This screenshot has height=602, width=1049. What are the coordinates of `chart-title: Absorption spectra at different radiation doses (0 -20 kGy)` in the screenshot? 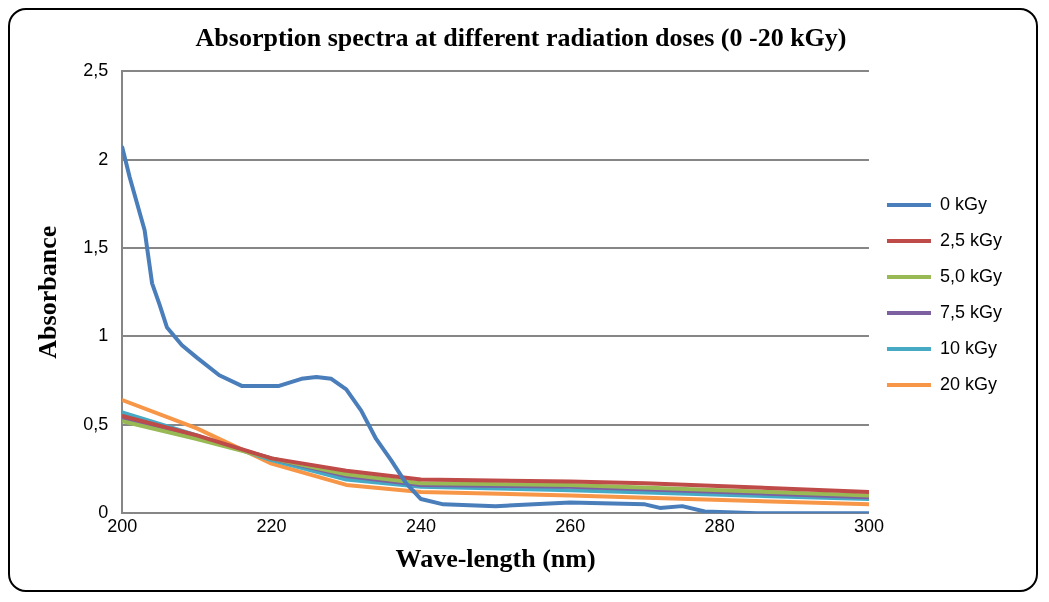 It's located at (521, 38).